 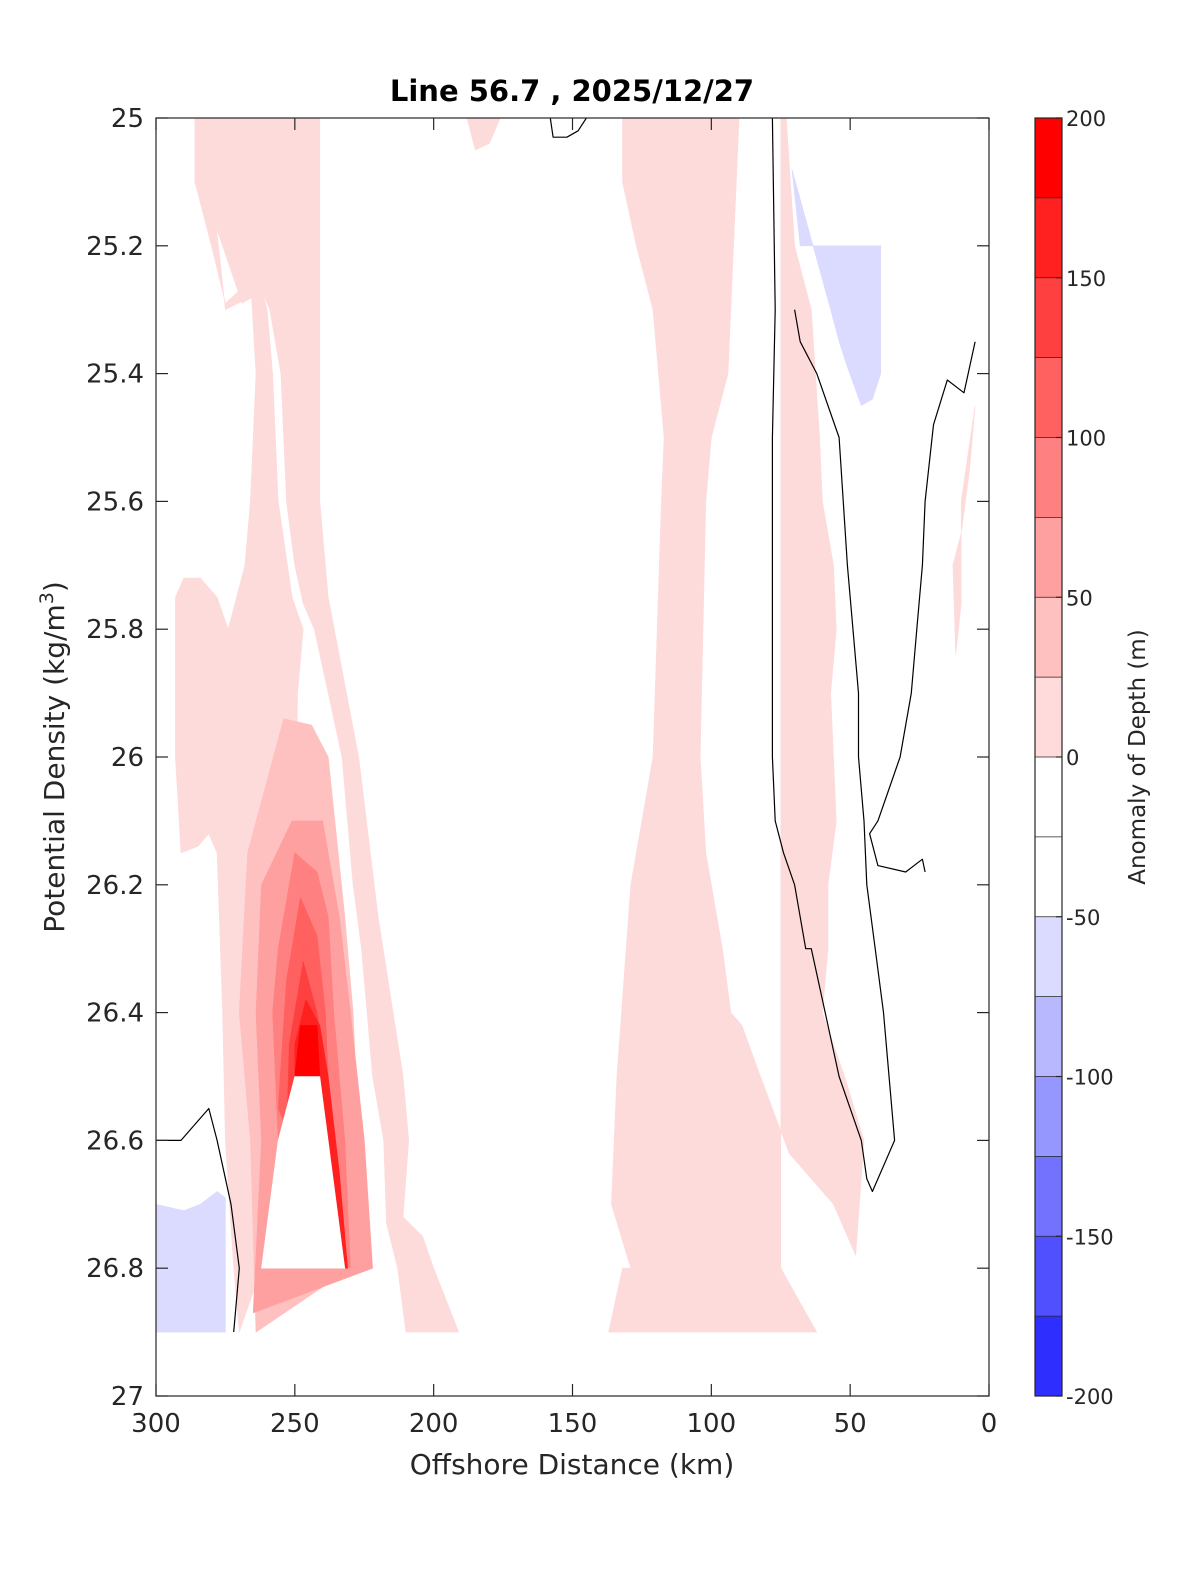 I want to click on colorbar-bands, so click(x=1048, y=757).